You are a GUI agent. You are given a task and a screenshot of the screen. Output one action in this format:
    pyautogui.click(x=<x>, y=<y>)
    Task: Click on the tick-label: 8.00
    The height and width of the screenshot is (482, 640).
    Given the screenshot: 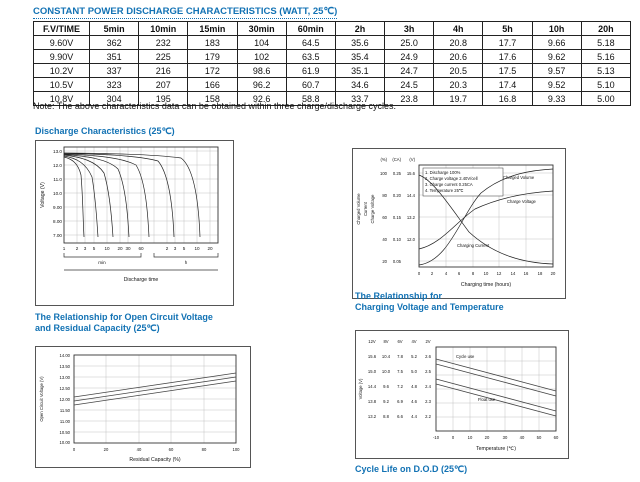 What is the action you would take?
    pyautogui.click(x=57, y=221)
    